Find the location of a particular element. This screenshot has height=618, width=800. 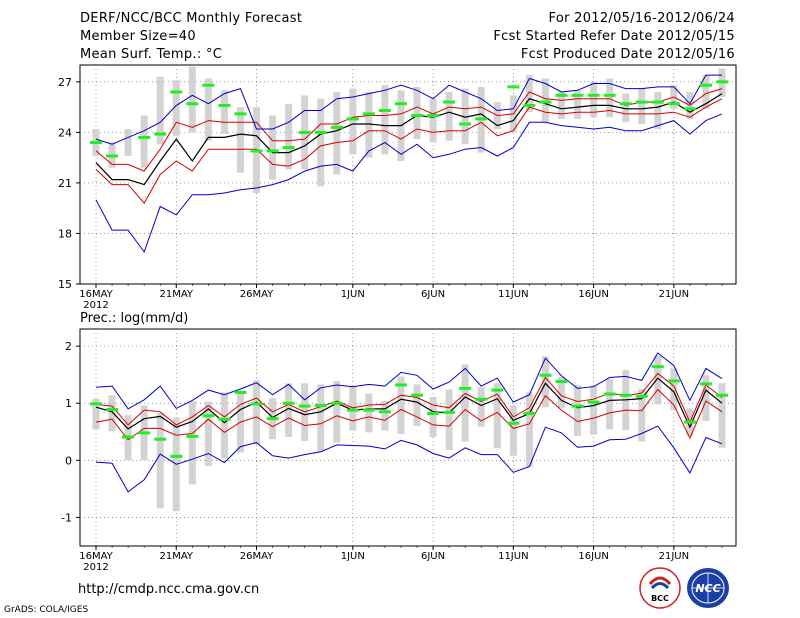

x-tick-label: 16JUN is located at coordinates (593, 556).